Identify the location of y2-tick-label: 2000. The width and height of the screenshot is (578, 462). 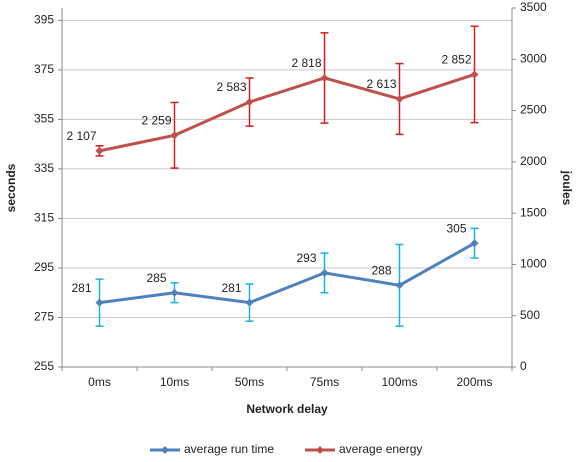
(533, 161).